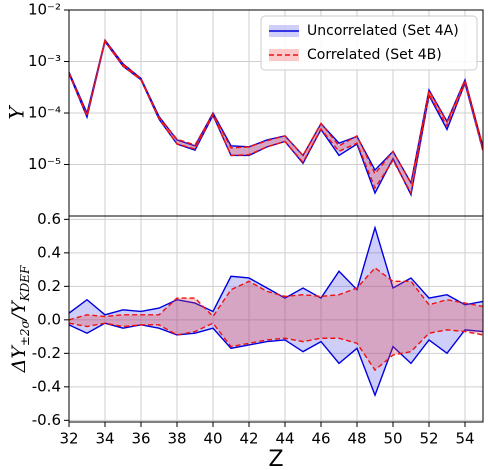  I want to click on y-axis-label: Y, so click(17, 112).